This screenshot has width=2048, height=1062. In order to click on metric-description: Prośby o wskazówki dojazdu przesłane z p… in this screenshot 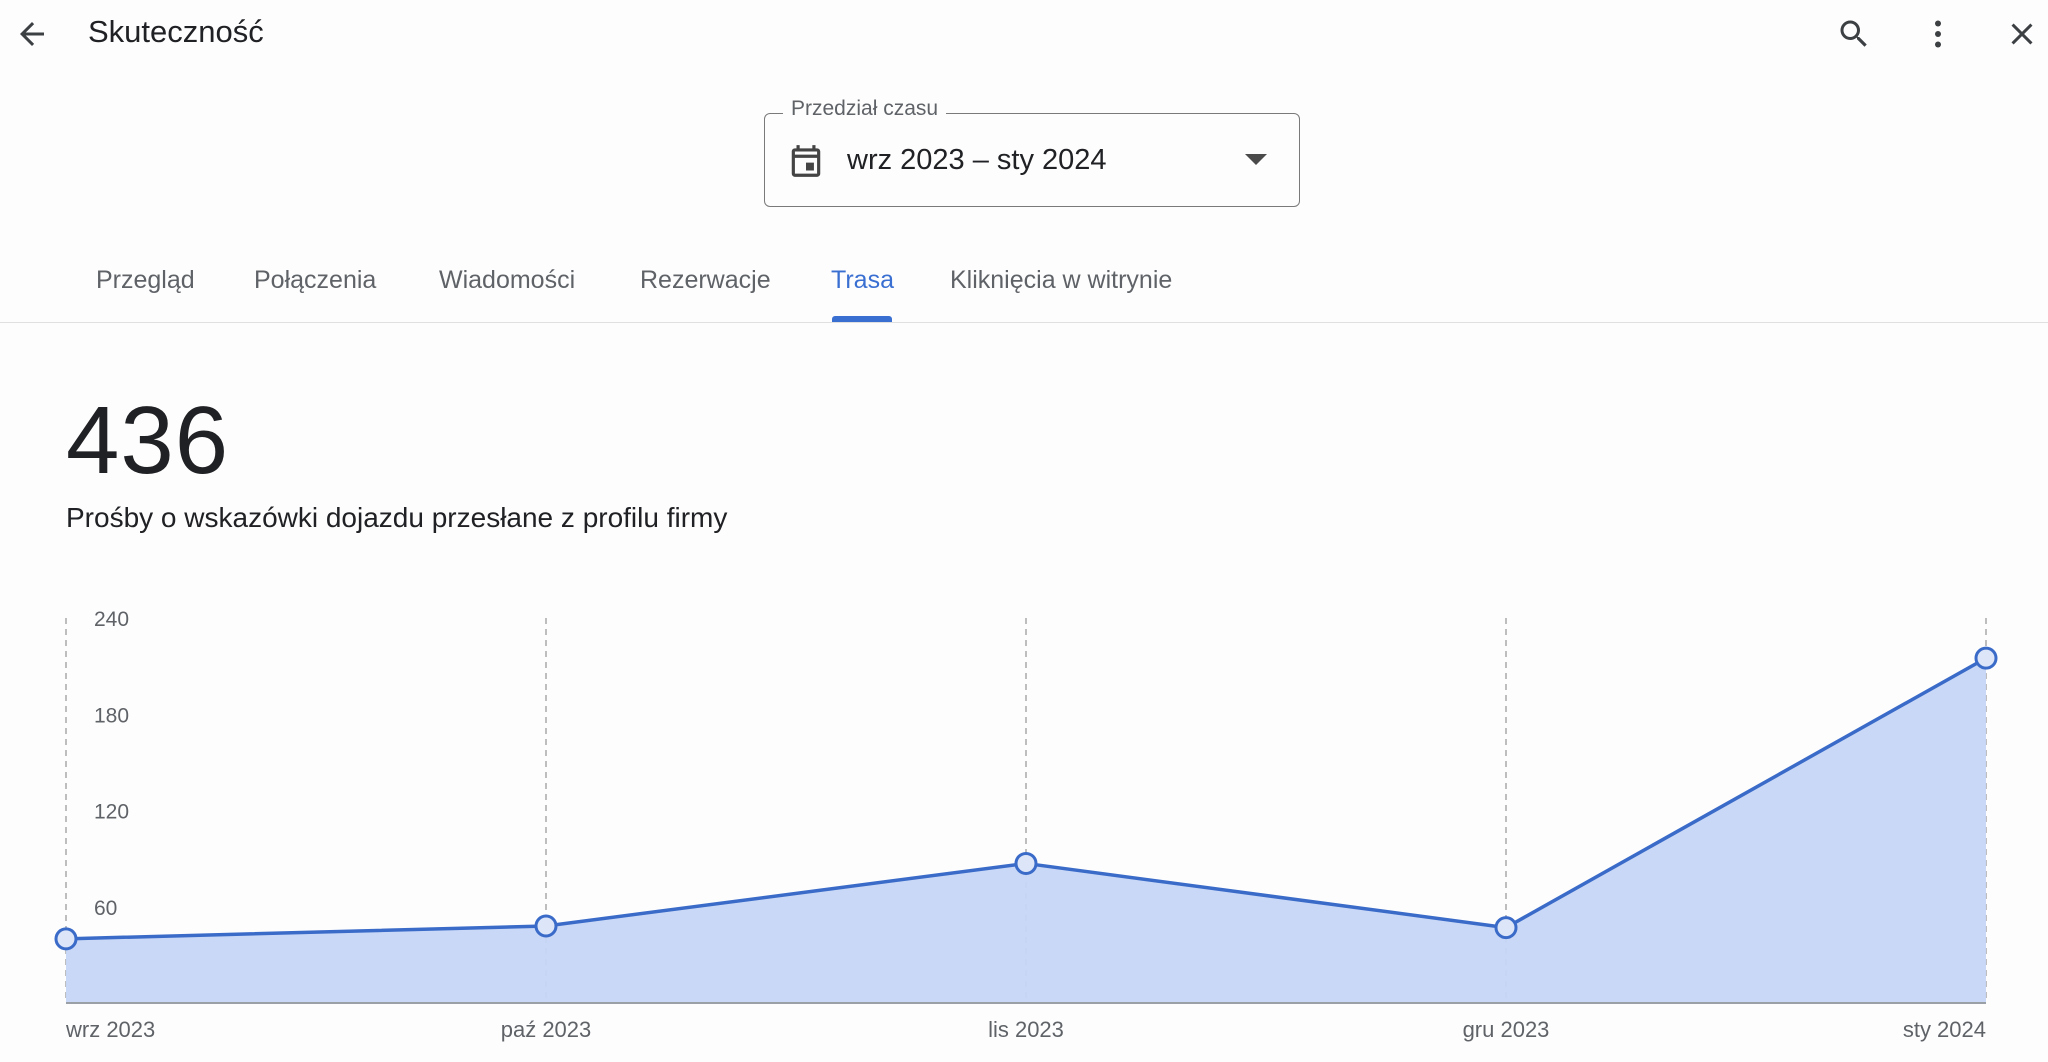, I will do `click(397, 517)`.